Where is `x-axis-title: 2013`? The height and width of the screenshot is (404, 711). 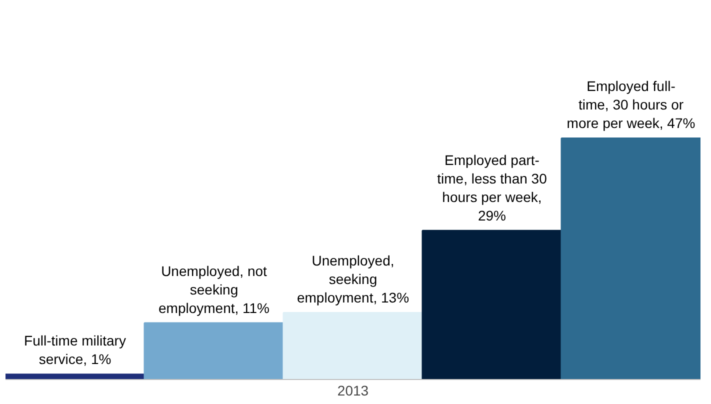
x-axis-title: 2013 is located at coordinates (353, 390).